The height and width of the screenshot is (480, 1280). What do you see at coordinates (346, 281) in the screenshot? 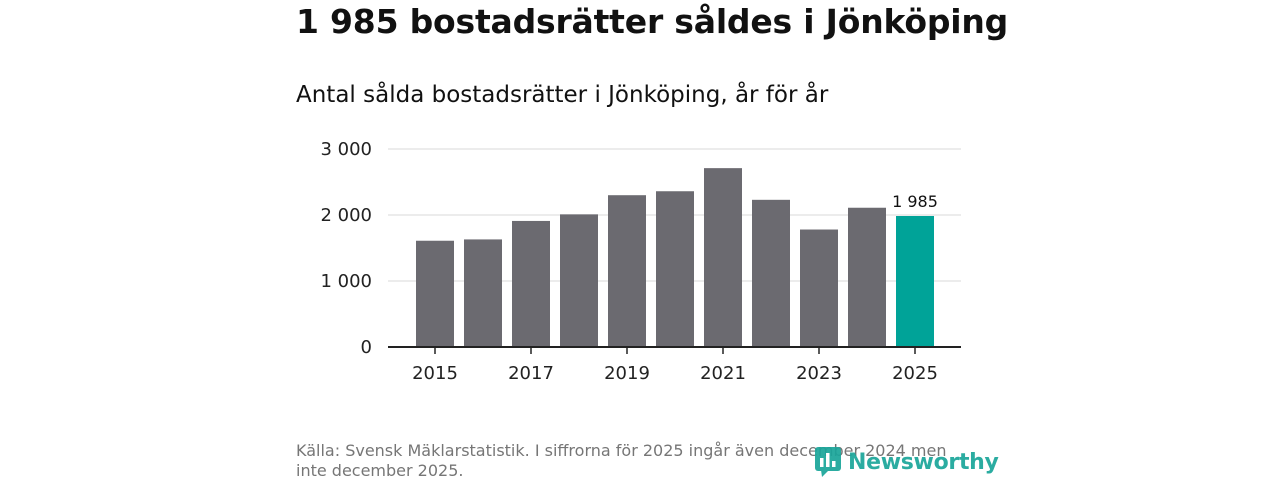
I see `y-tick-label: 1 000` at bounding box center [346, 281].